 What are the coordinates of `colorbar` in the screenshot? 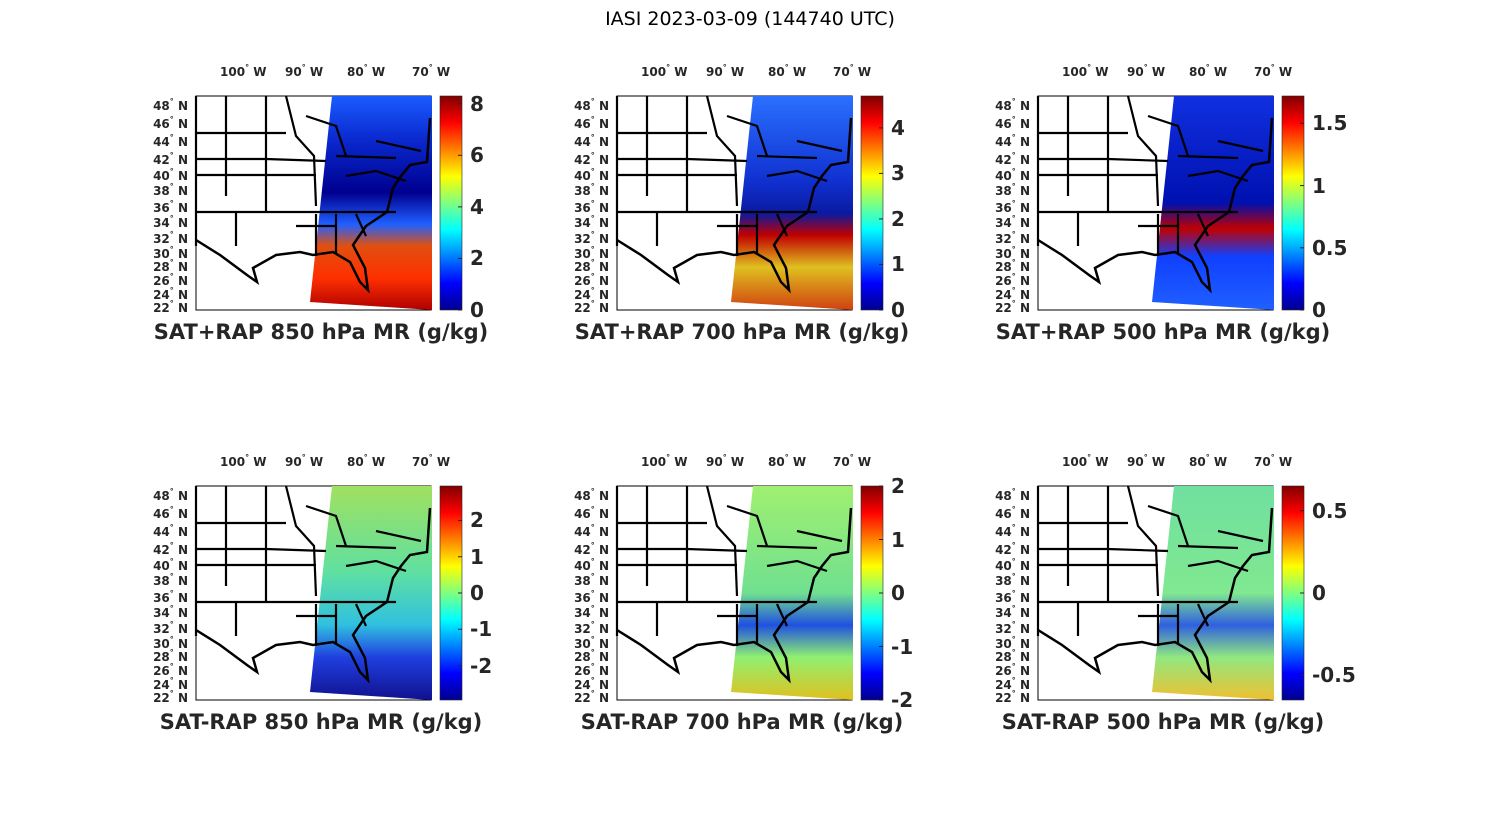 It's located at (1293, 203).